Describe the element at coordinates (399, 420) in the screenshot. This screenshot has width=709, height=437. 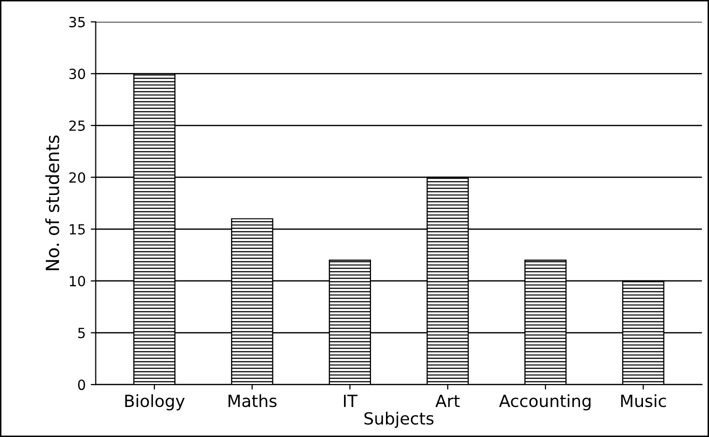
I see `x-axis-title: Subjects` at that location.